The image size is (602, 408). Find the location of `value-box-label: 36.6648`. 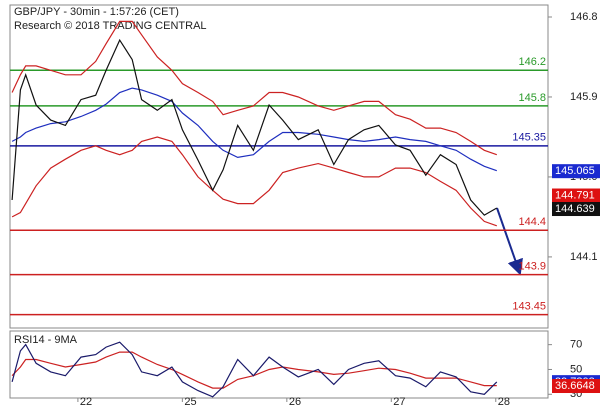

value-box-label: 36.6648 is located at coordinates (575, 386).